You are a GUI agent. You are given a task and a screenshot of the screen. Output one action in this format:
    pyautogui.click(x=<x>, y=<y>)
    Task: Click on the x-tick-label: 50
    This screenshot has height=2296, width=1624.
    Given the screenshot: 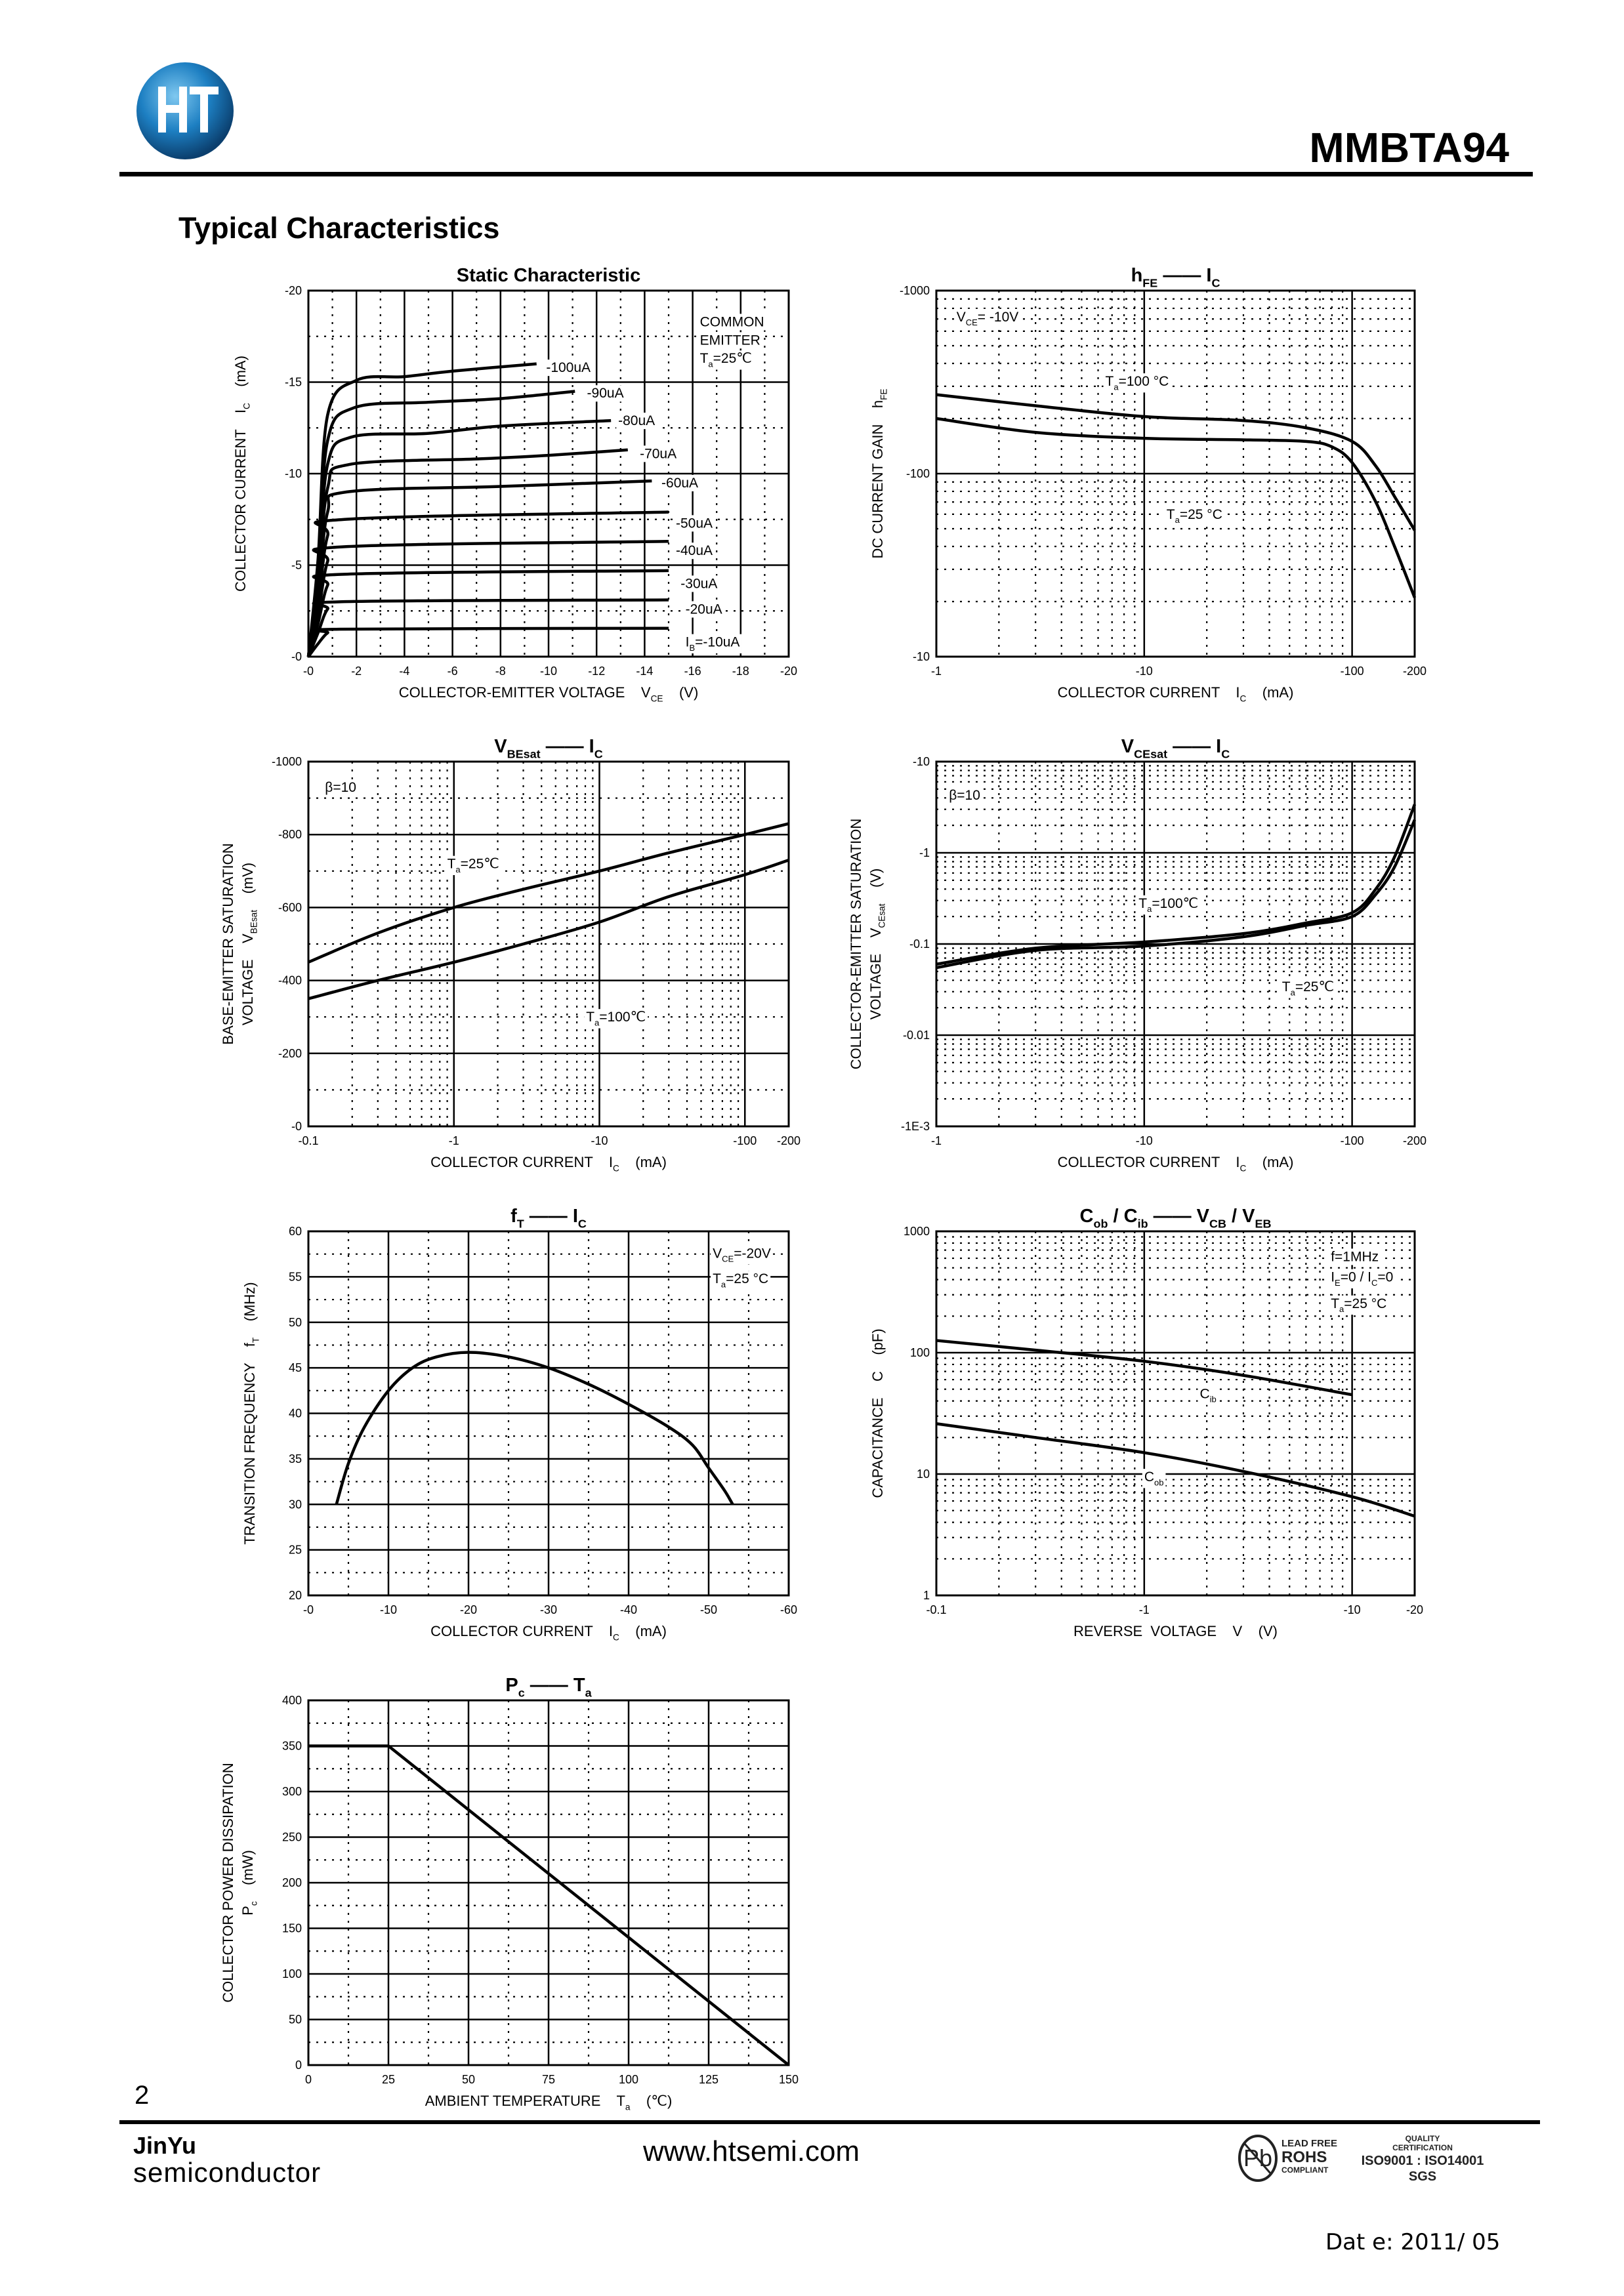 What is the action you would take?
    pyautogui.click(x=468, y=2080)
    